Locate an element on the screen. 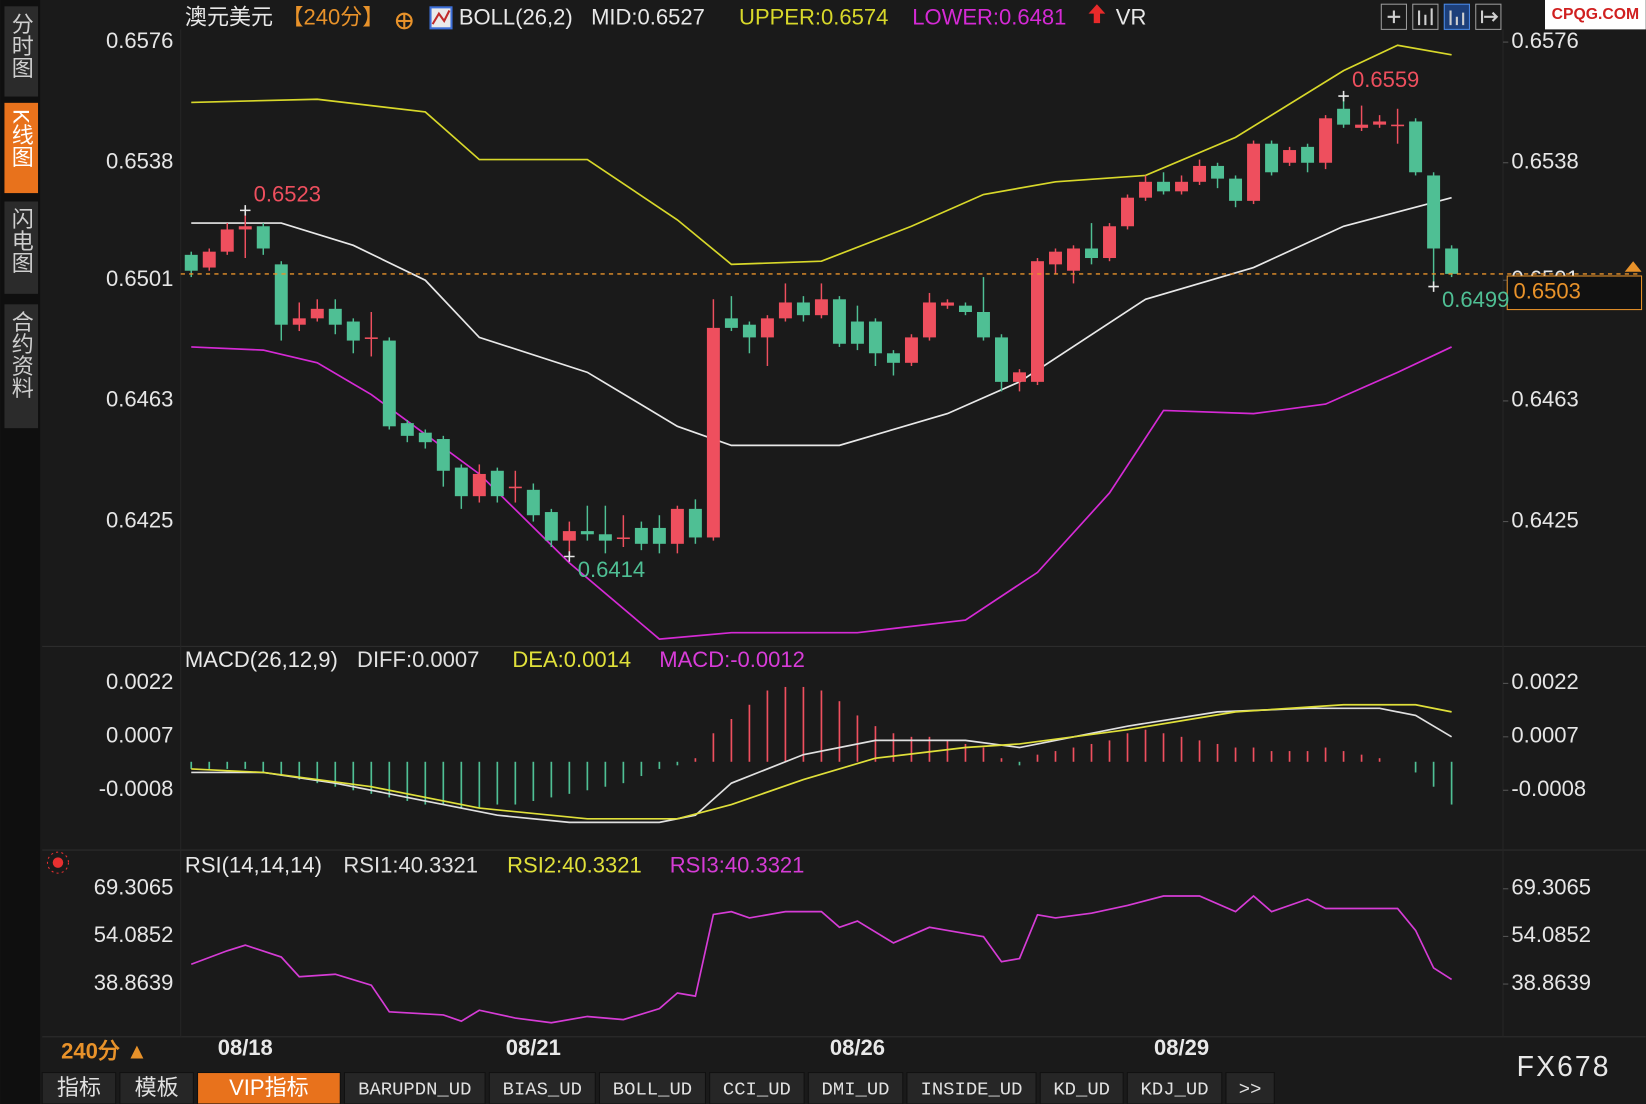 This screenshot has width=1646, height=1104. bottom-tab-label: BARUPDN_UD is located at coordinates (414, 1089).